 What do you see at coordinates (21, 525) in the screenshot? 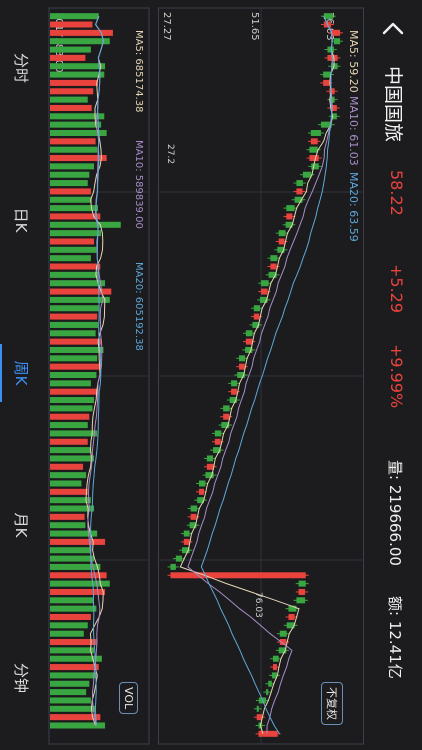
I see `tab-monthly-k: 月K` at bounding box center [21, 525].